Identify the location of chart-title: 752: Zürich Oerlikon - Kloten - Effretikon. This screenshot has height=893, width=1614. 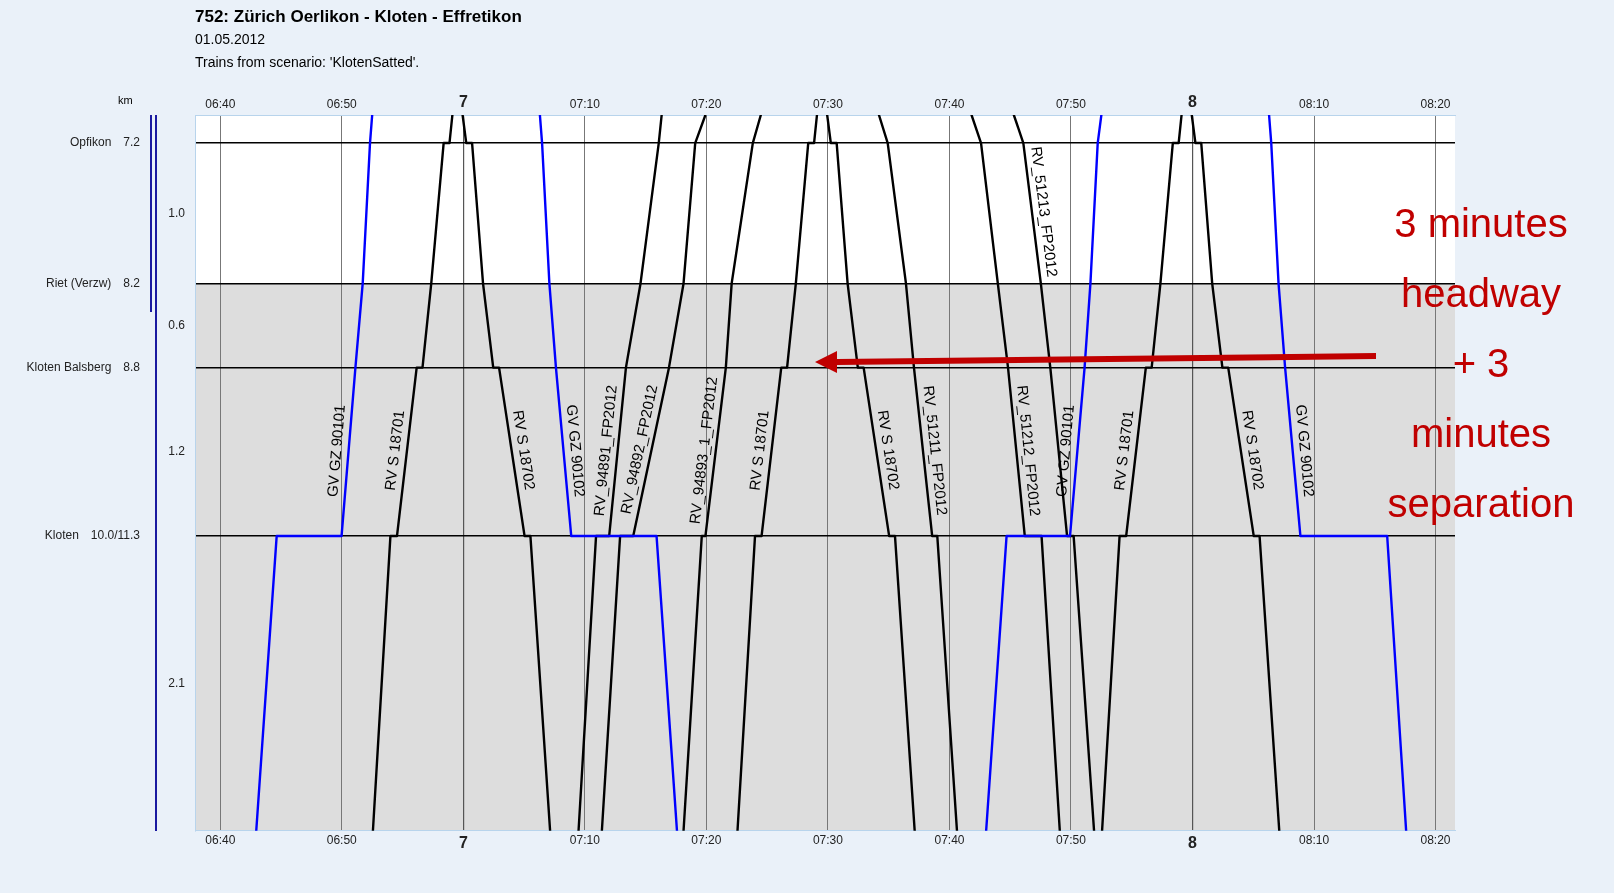
(358, 17).